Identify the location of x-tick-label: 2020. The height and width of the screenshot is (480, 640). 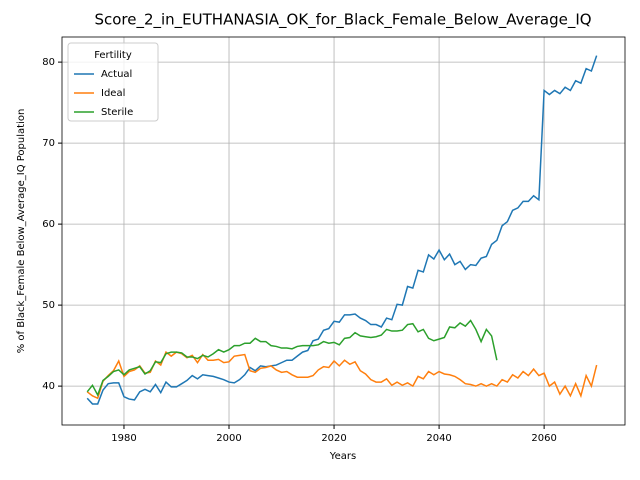
(333, 438).